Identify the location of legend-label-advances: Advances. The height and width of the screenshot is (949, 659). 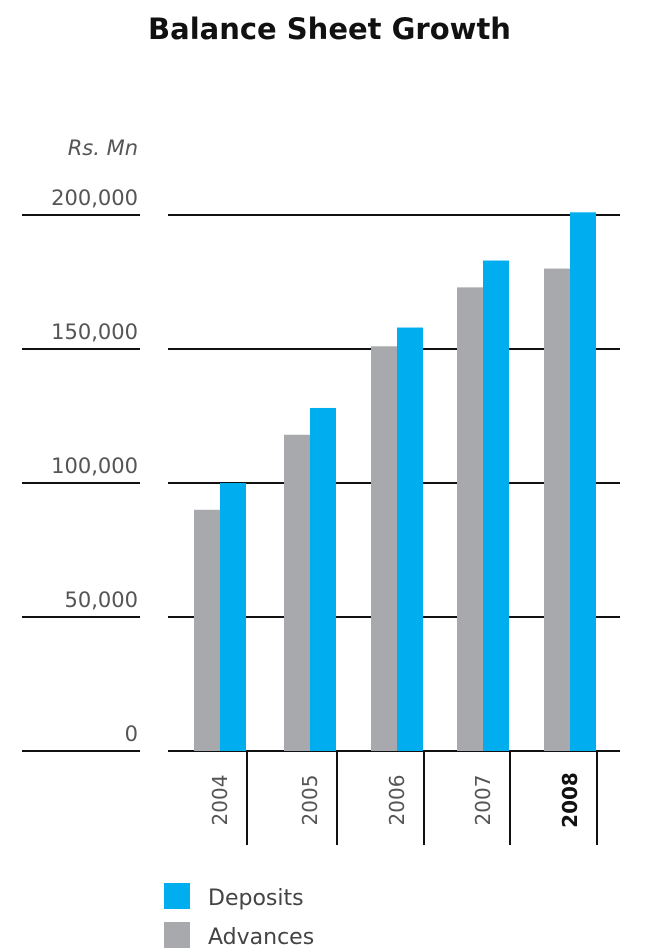
(261, 937).